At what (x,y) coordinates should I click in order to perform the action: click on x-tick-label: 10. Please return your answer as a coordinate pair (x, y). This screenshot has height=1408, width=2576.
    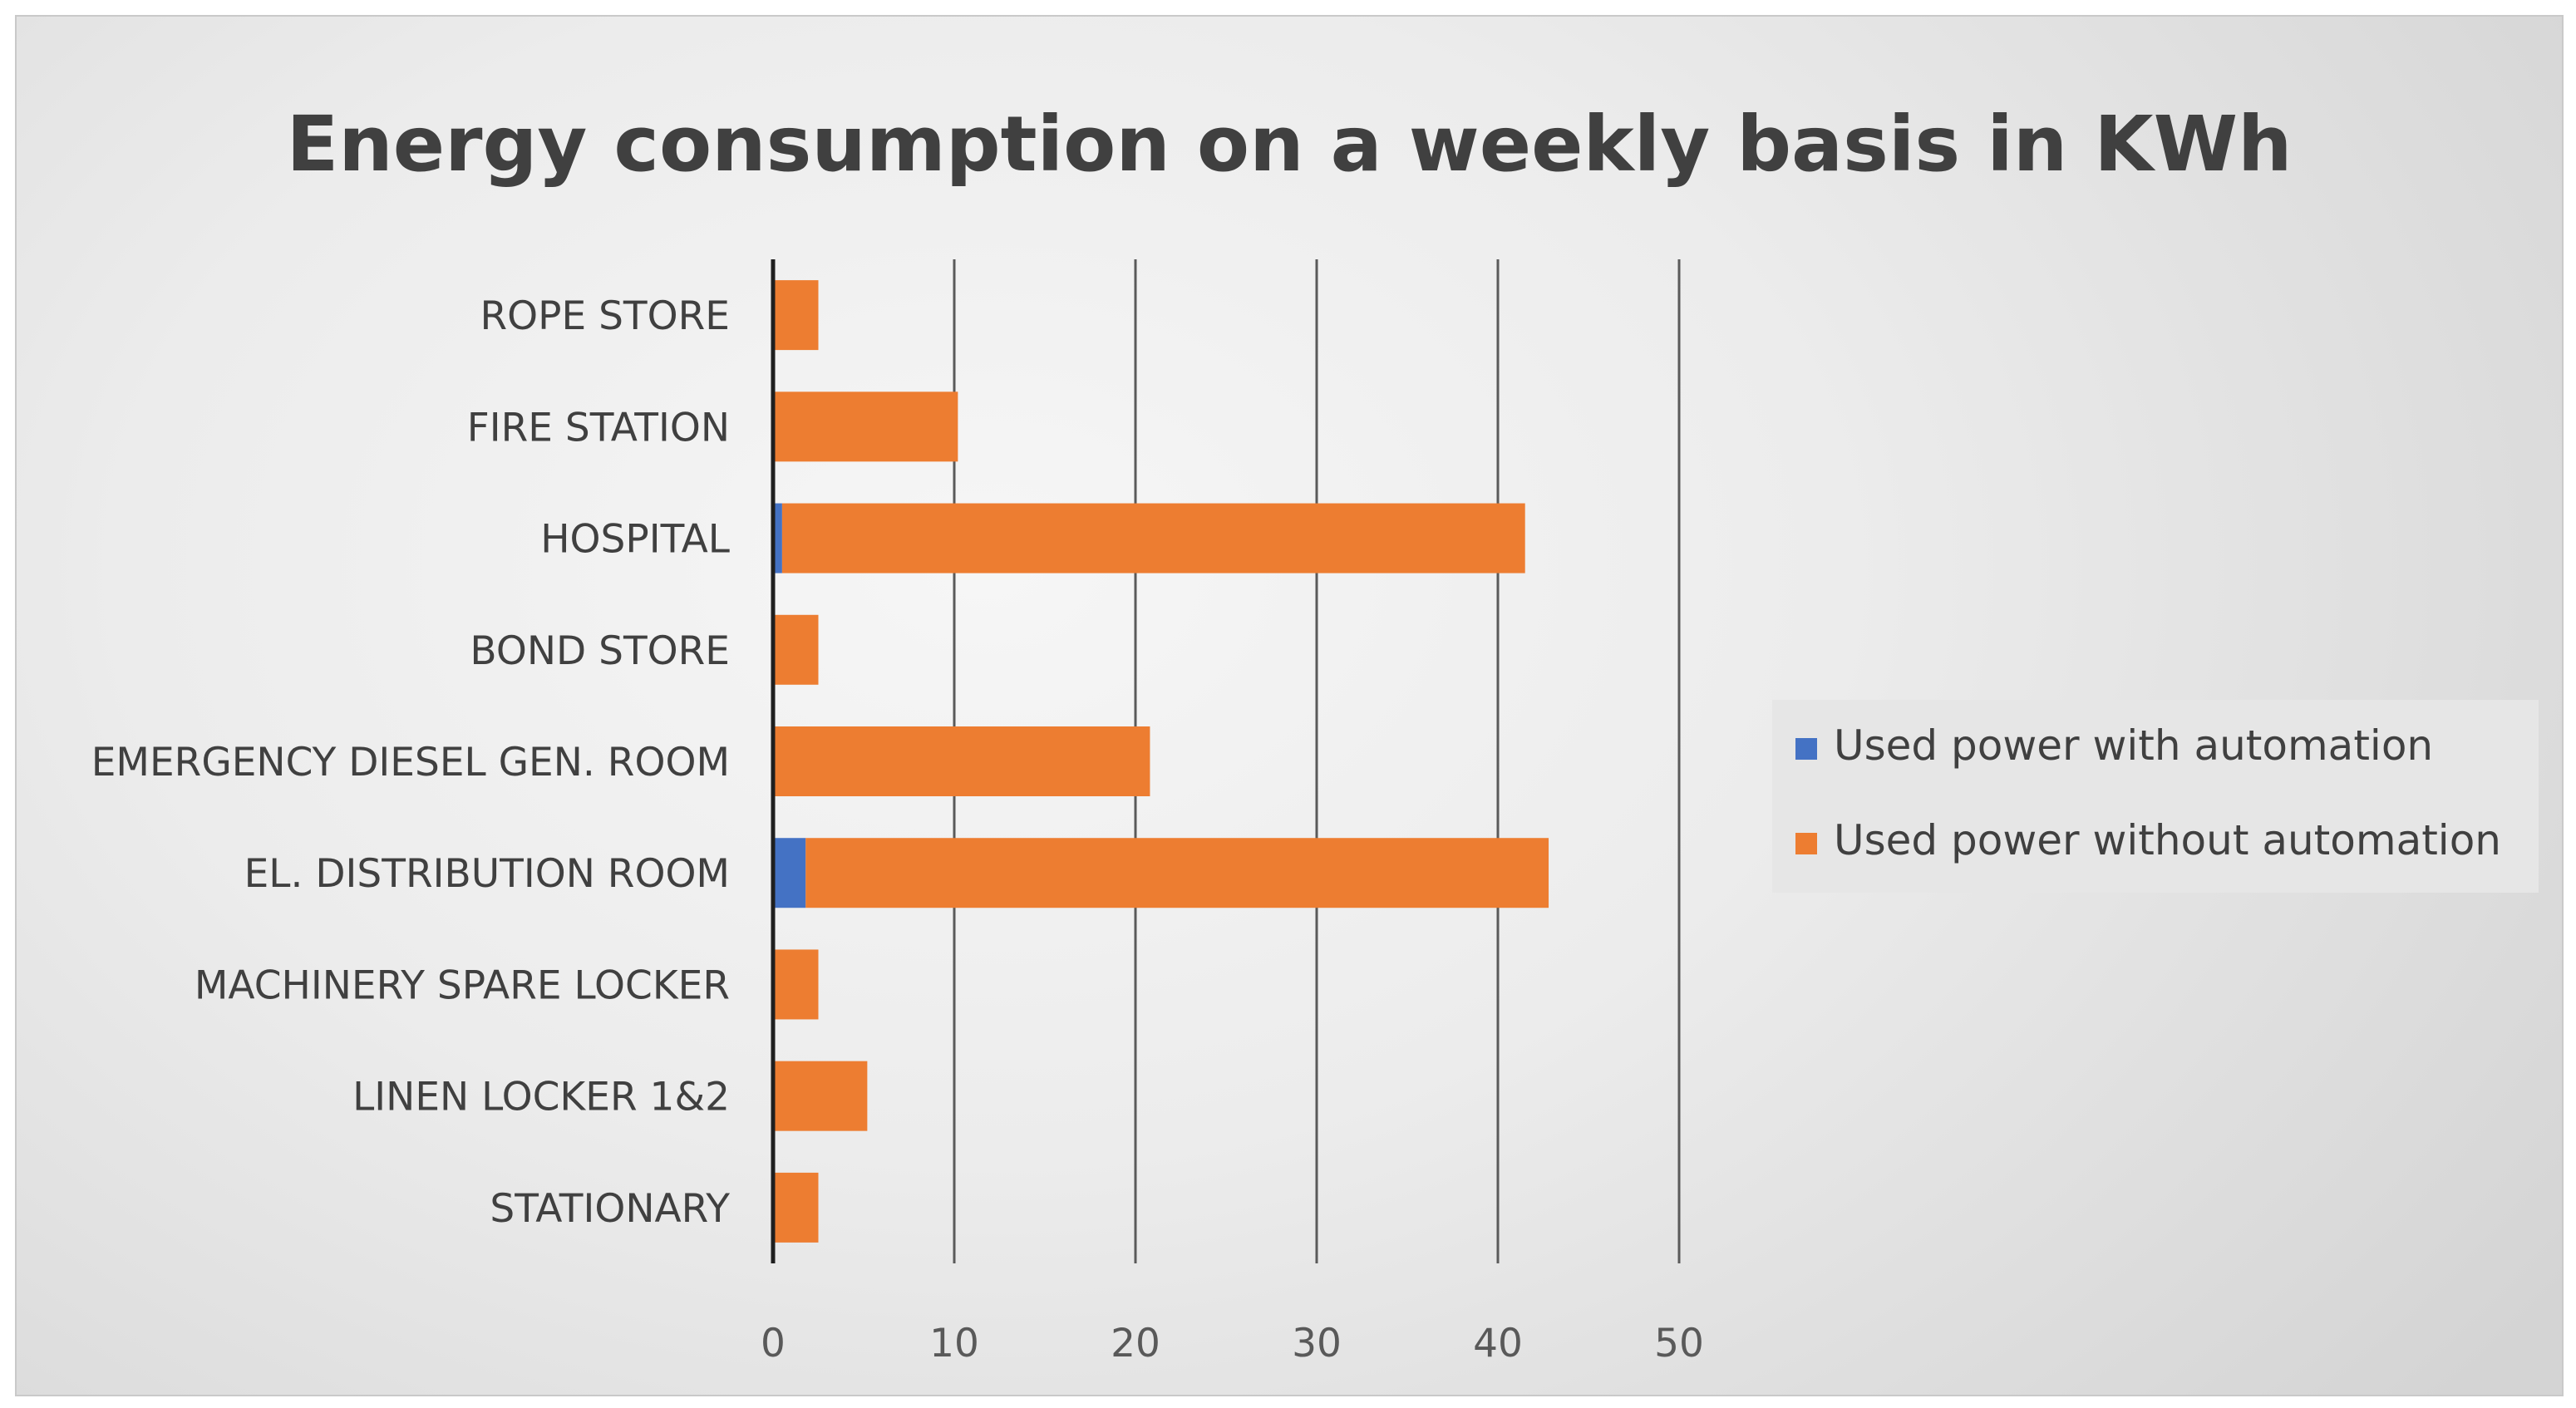
    Looking at the image, I should click on (954, 1343).